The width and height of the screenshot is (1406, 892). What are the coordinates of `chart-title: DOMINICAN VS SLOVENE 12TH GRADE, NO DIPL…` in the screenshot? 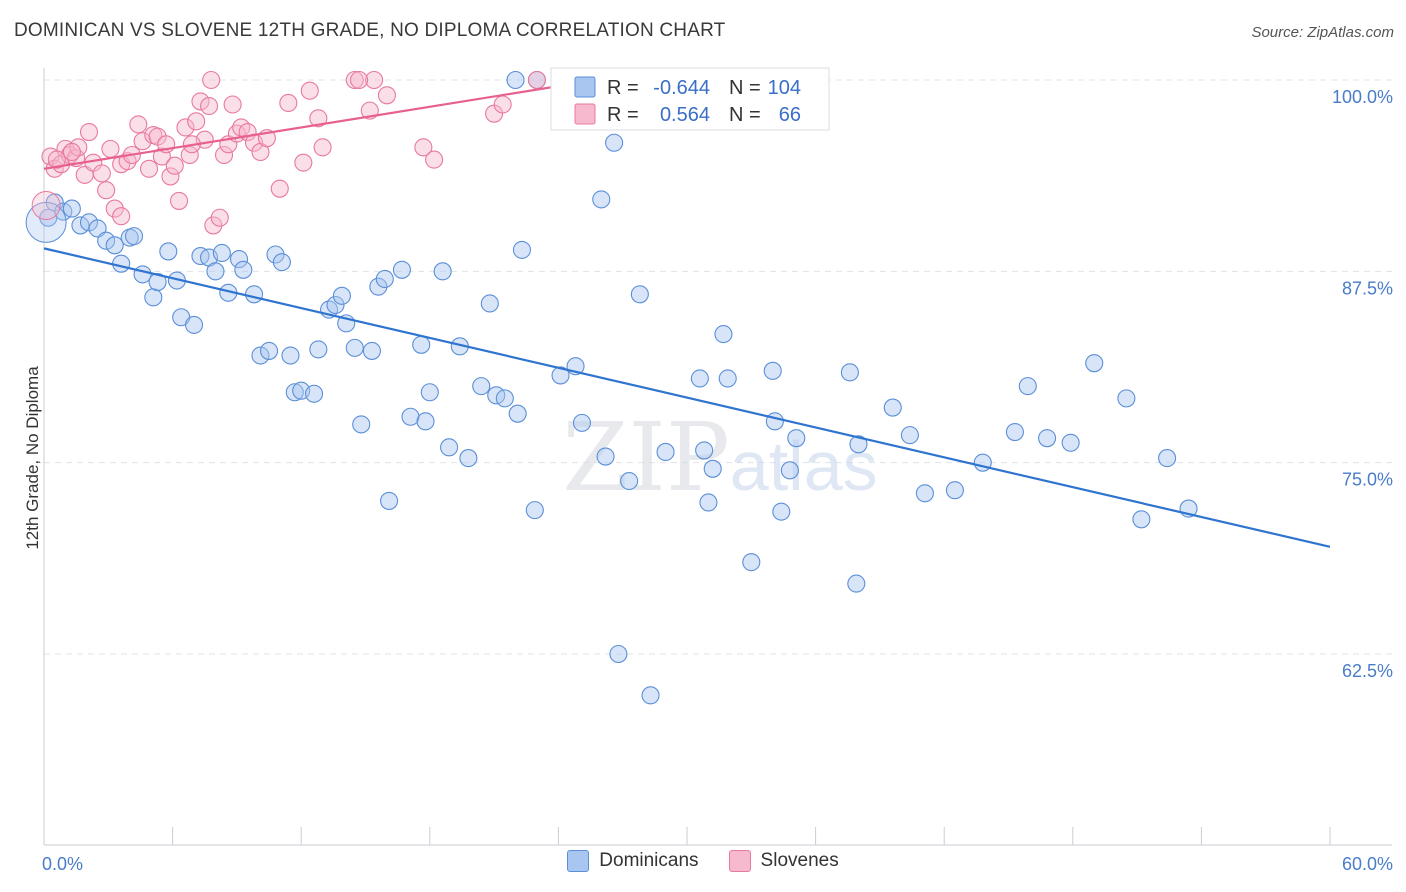 It's located at (370, 30).